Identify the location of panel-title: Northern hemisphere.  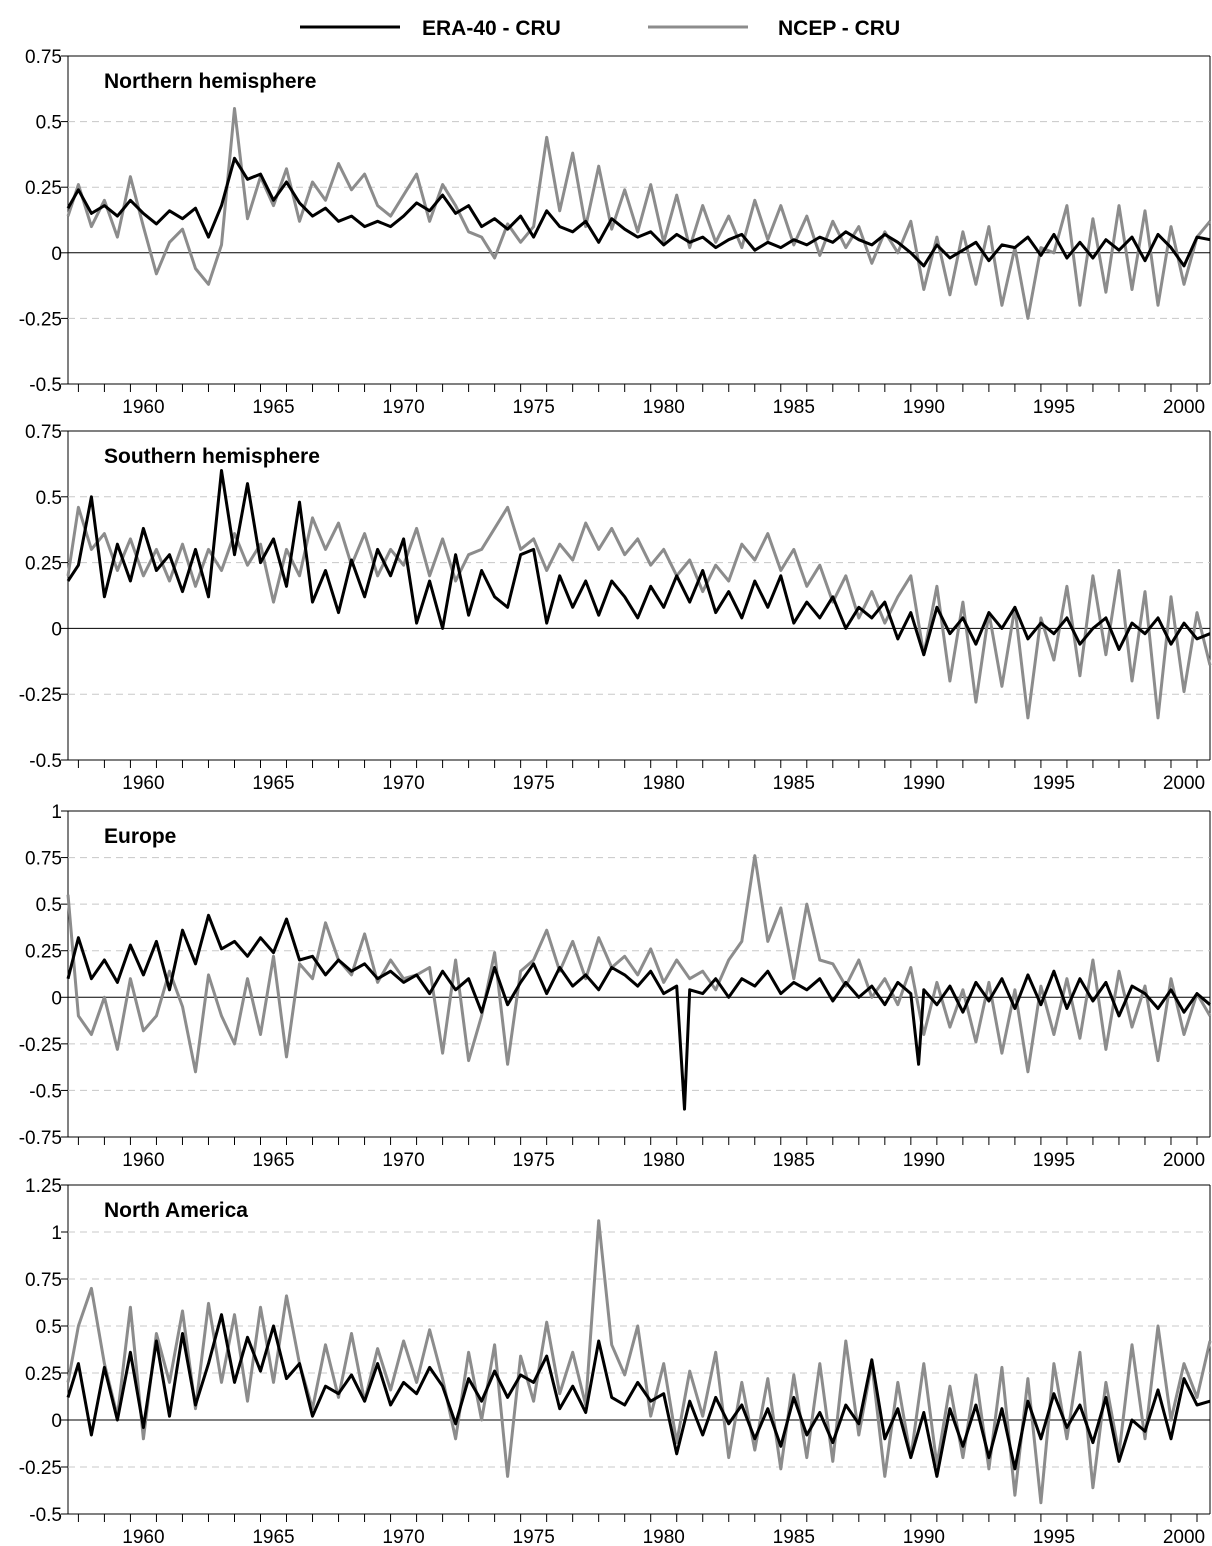
(210, 81).